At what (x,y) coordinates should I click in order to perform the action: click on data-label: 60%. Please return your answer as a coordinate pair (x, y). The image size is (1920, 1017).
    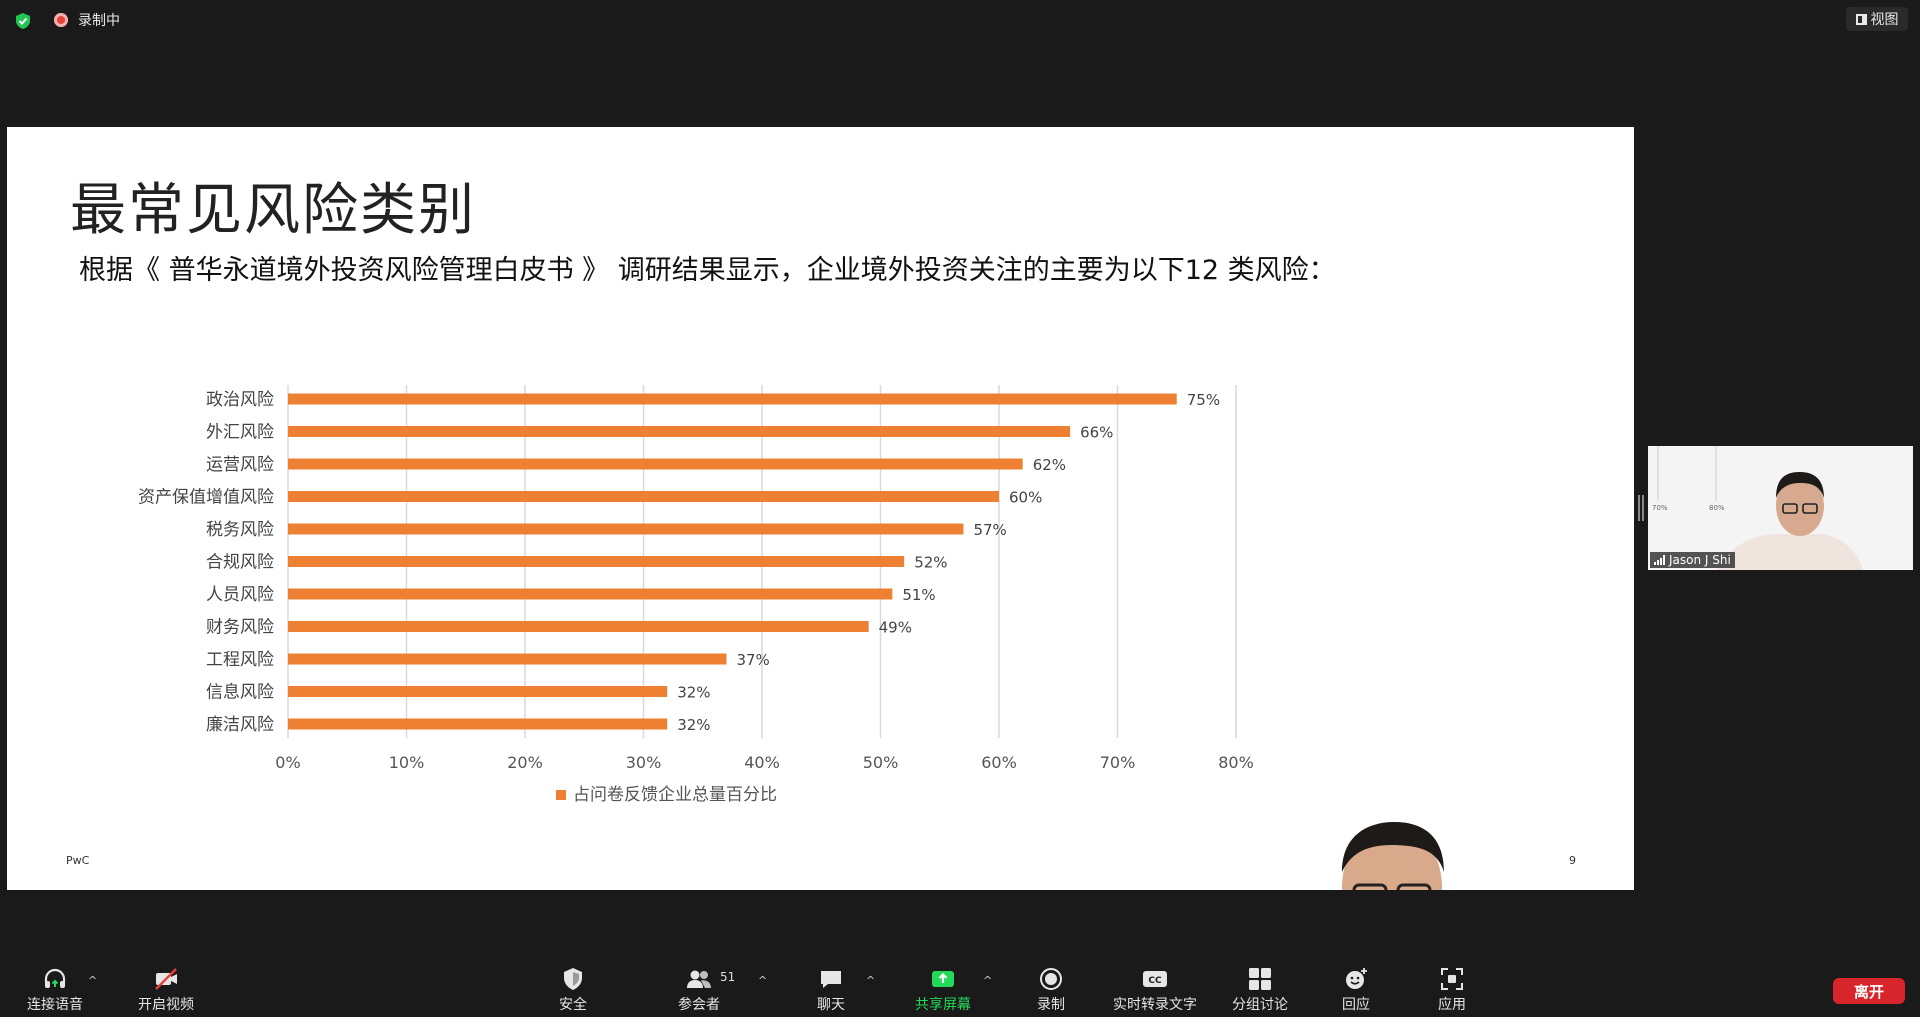
    Looking at the image, I should click on (1025, 498).